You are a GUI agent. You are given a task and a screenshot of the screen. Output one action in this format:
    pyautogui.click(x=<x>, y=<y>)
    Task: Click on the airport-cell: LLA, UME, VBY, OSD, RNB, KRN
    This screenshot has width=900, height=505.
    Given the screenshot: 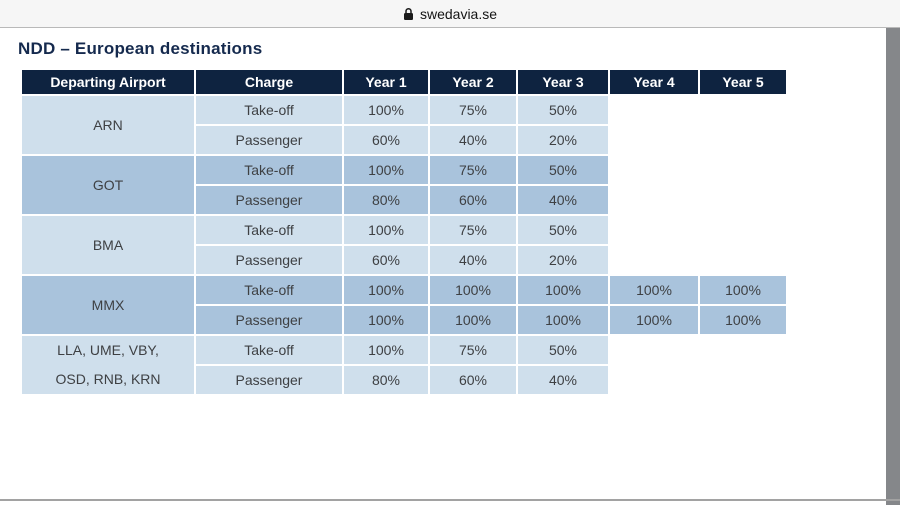 What is the action you would take?
    pyautogui.click(x=108, y=365)
    